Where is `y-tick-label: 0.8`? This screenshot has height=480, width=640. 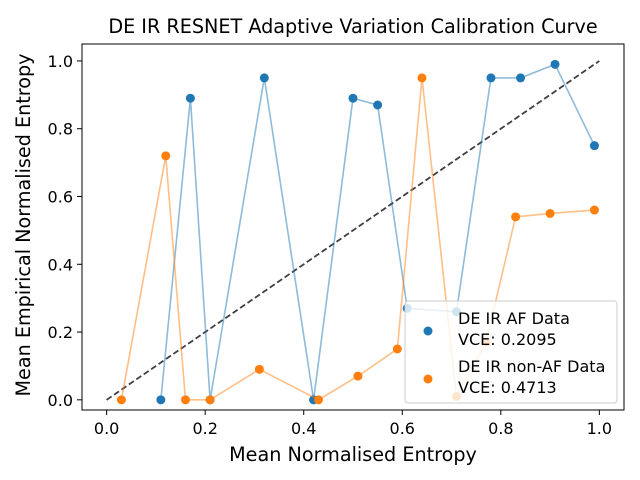
y-tick-label: 0.8 is located at coordinates (60, 129).